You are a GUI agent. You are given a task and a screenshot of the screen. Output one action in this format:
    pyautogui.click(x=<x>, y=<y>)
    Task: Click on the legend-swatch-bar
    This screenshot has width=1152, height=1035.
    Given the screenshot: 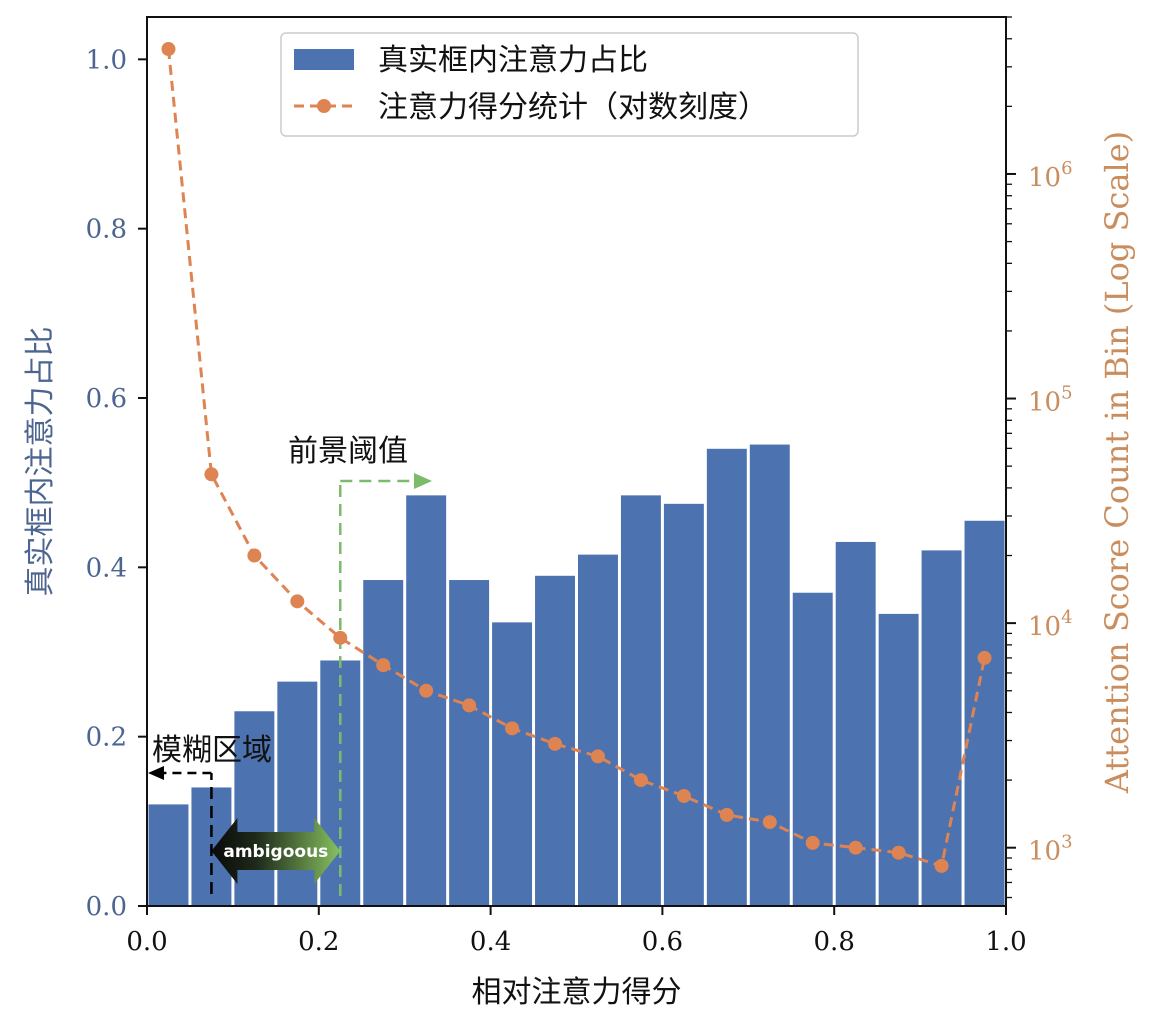 What is the action you would take?
    pyautogui.click(x=324, y=59)
    